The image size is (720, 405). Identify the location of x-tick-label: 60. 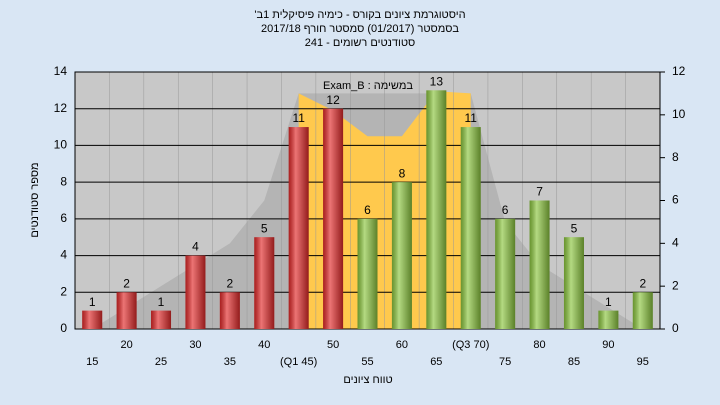
(402, 345).